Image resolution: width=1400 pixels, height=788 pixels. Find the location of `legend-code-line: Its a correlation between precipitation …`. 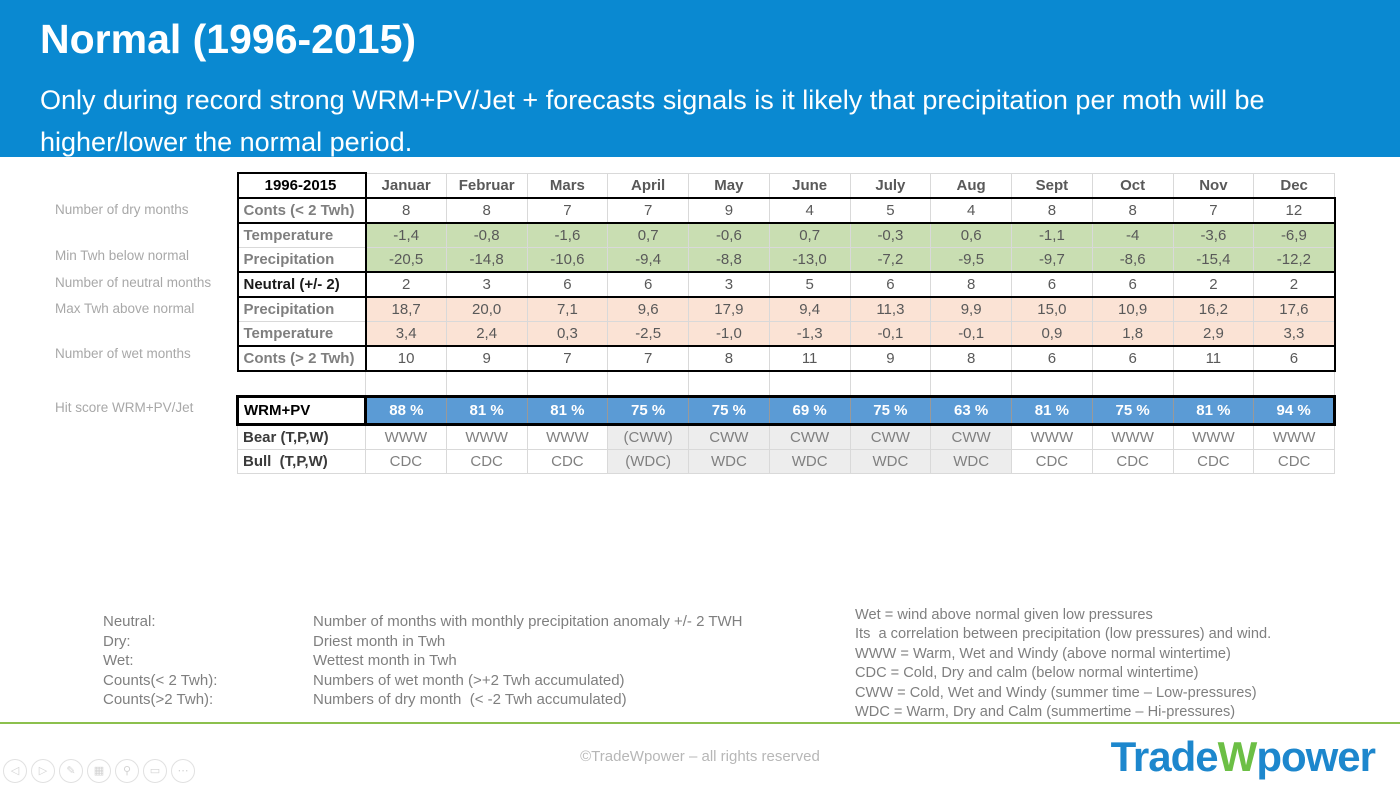

legend-code-line: Its a correlation between precipitation … is located at coordinates (1063, 634).